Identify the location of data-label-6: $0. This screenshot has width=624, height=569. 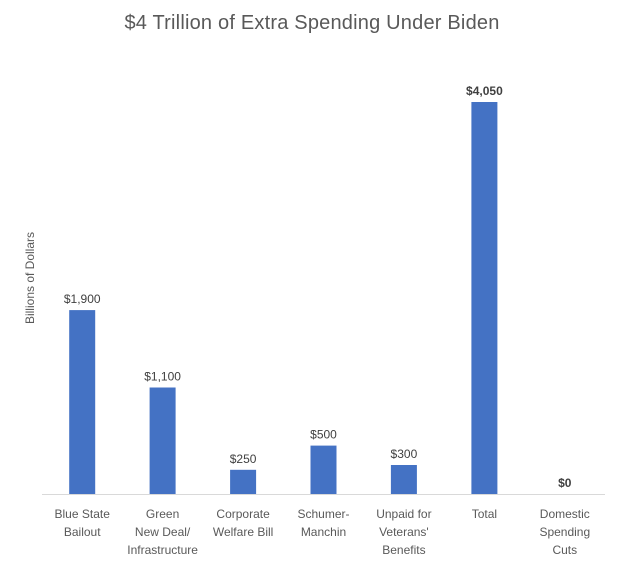
(565, 483).